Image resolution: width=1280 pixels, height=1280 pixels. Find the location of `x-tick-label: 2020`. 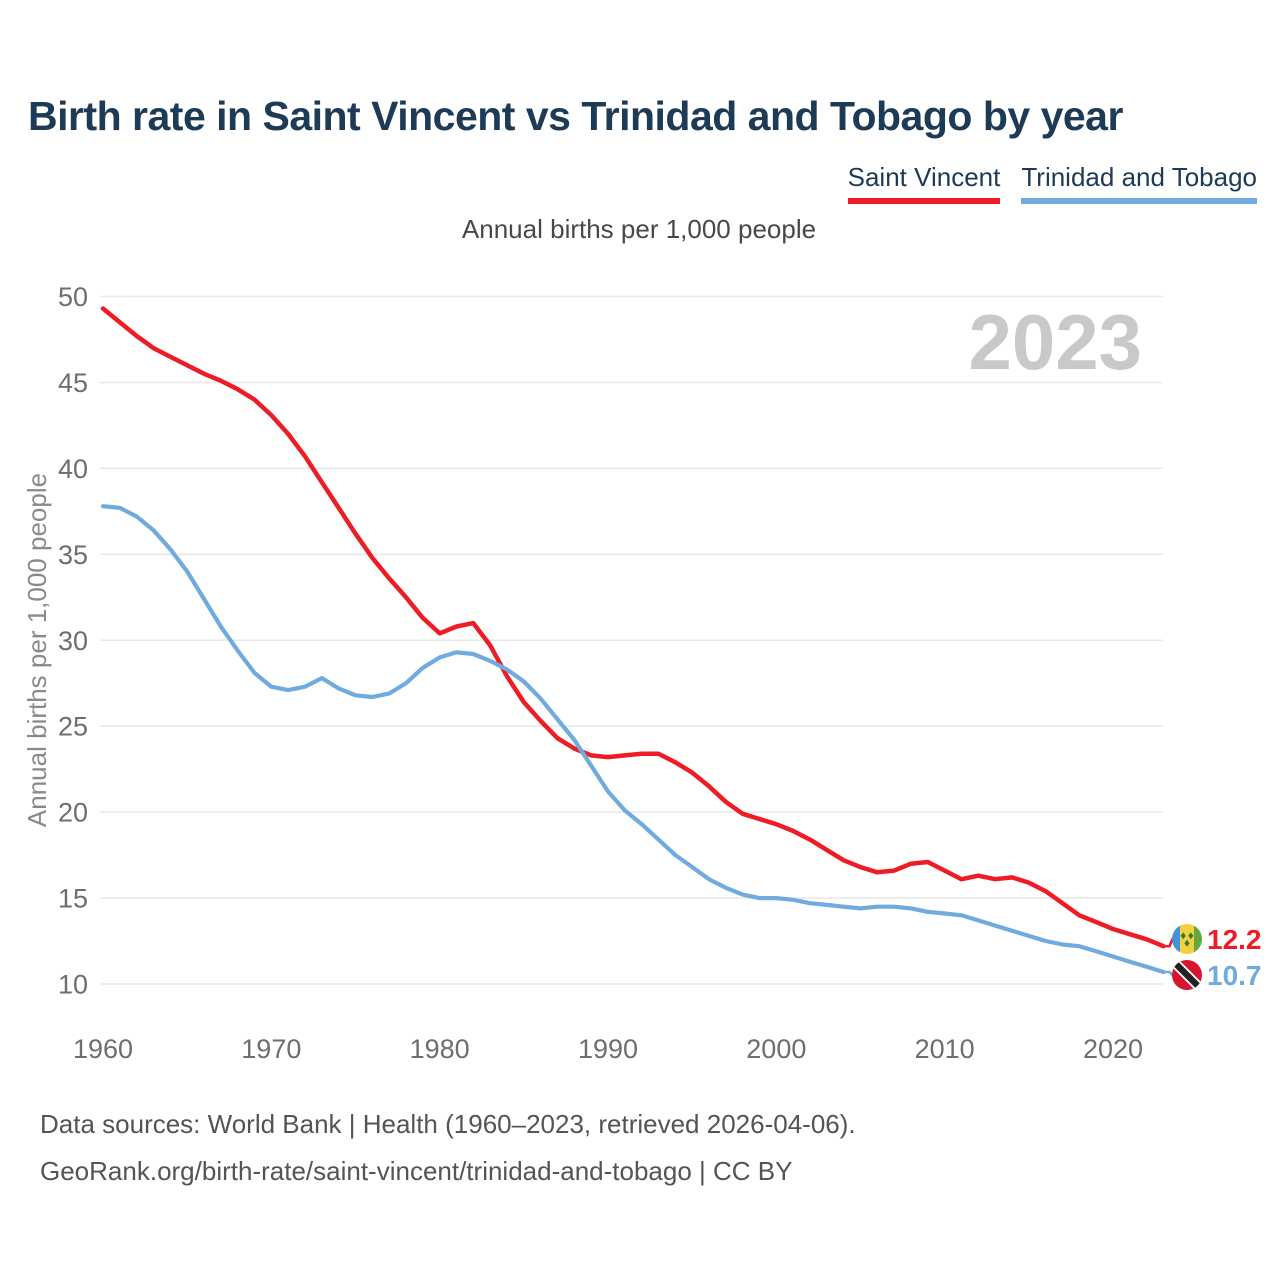

x-tick-label: 2020 is located at coordinates (1113, 1049).